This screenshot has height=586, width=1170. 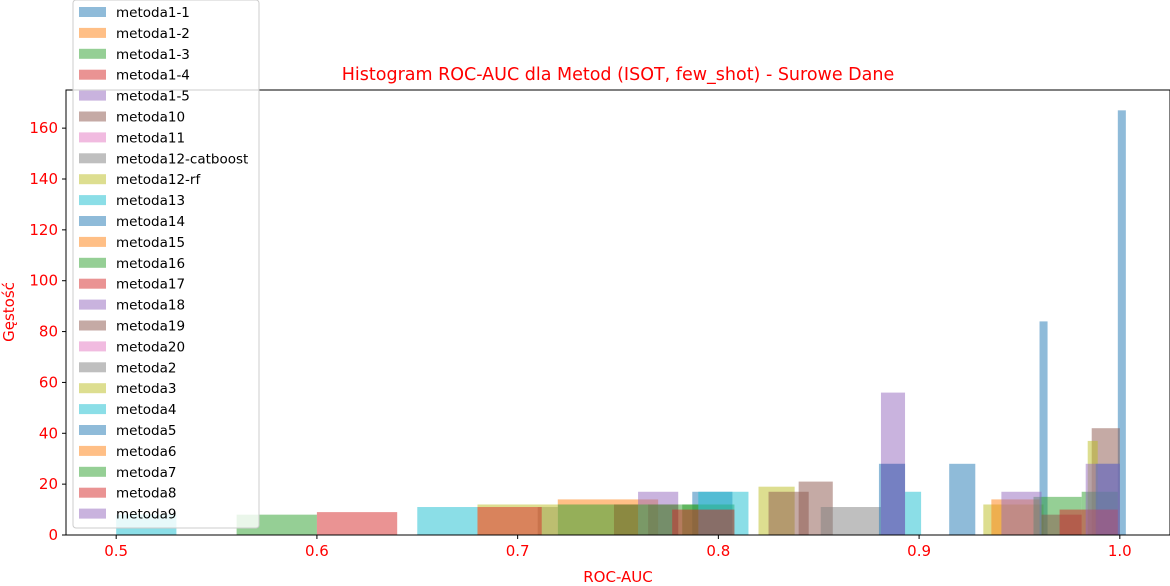 I want to click on y-tick-label: 80, so click(x=48, y=332).